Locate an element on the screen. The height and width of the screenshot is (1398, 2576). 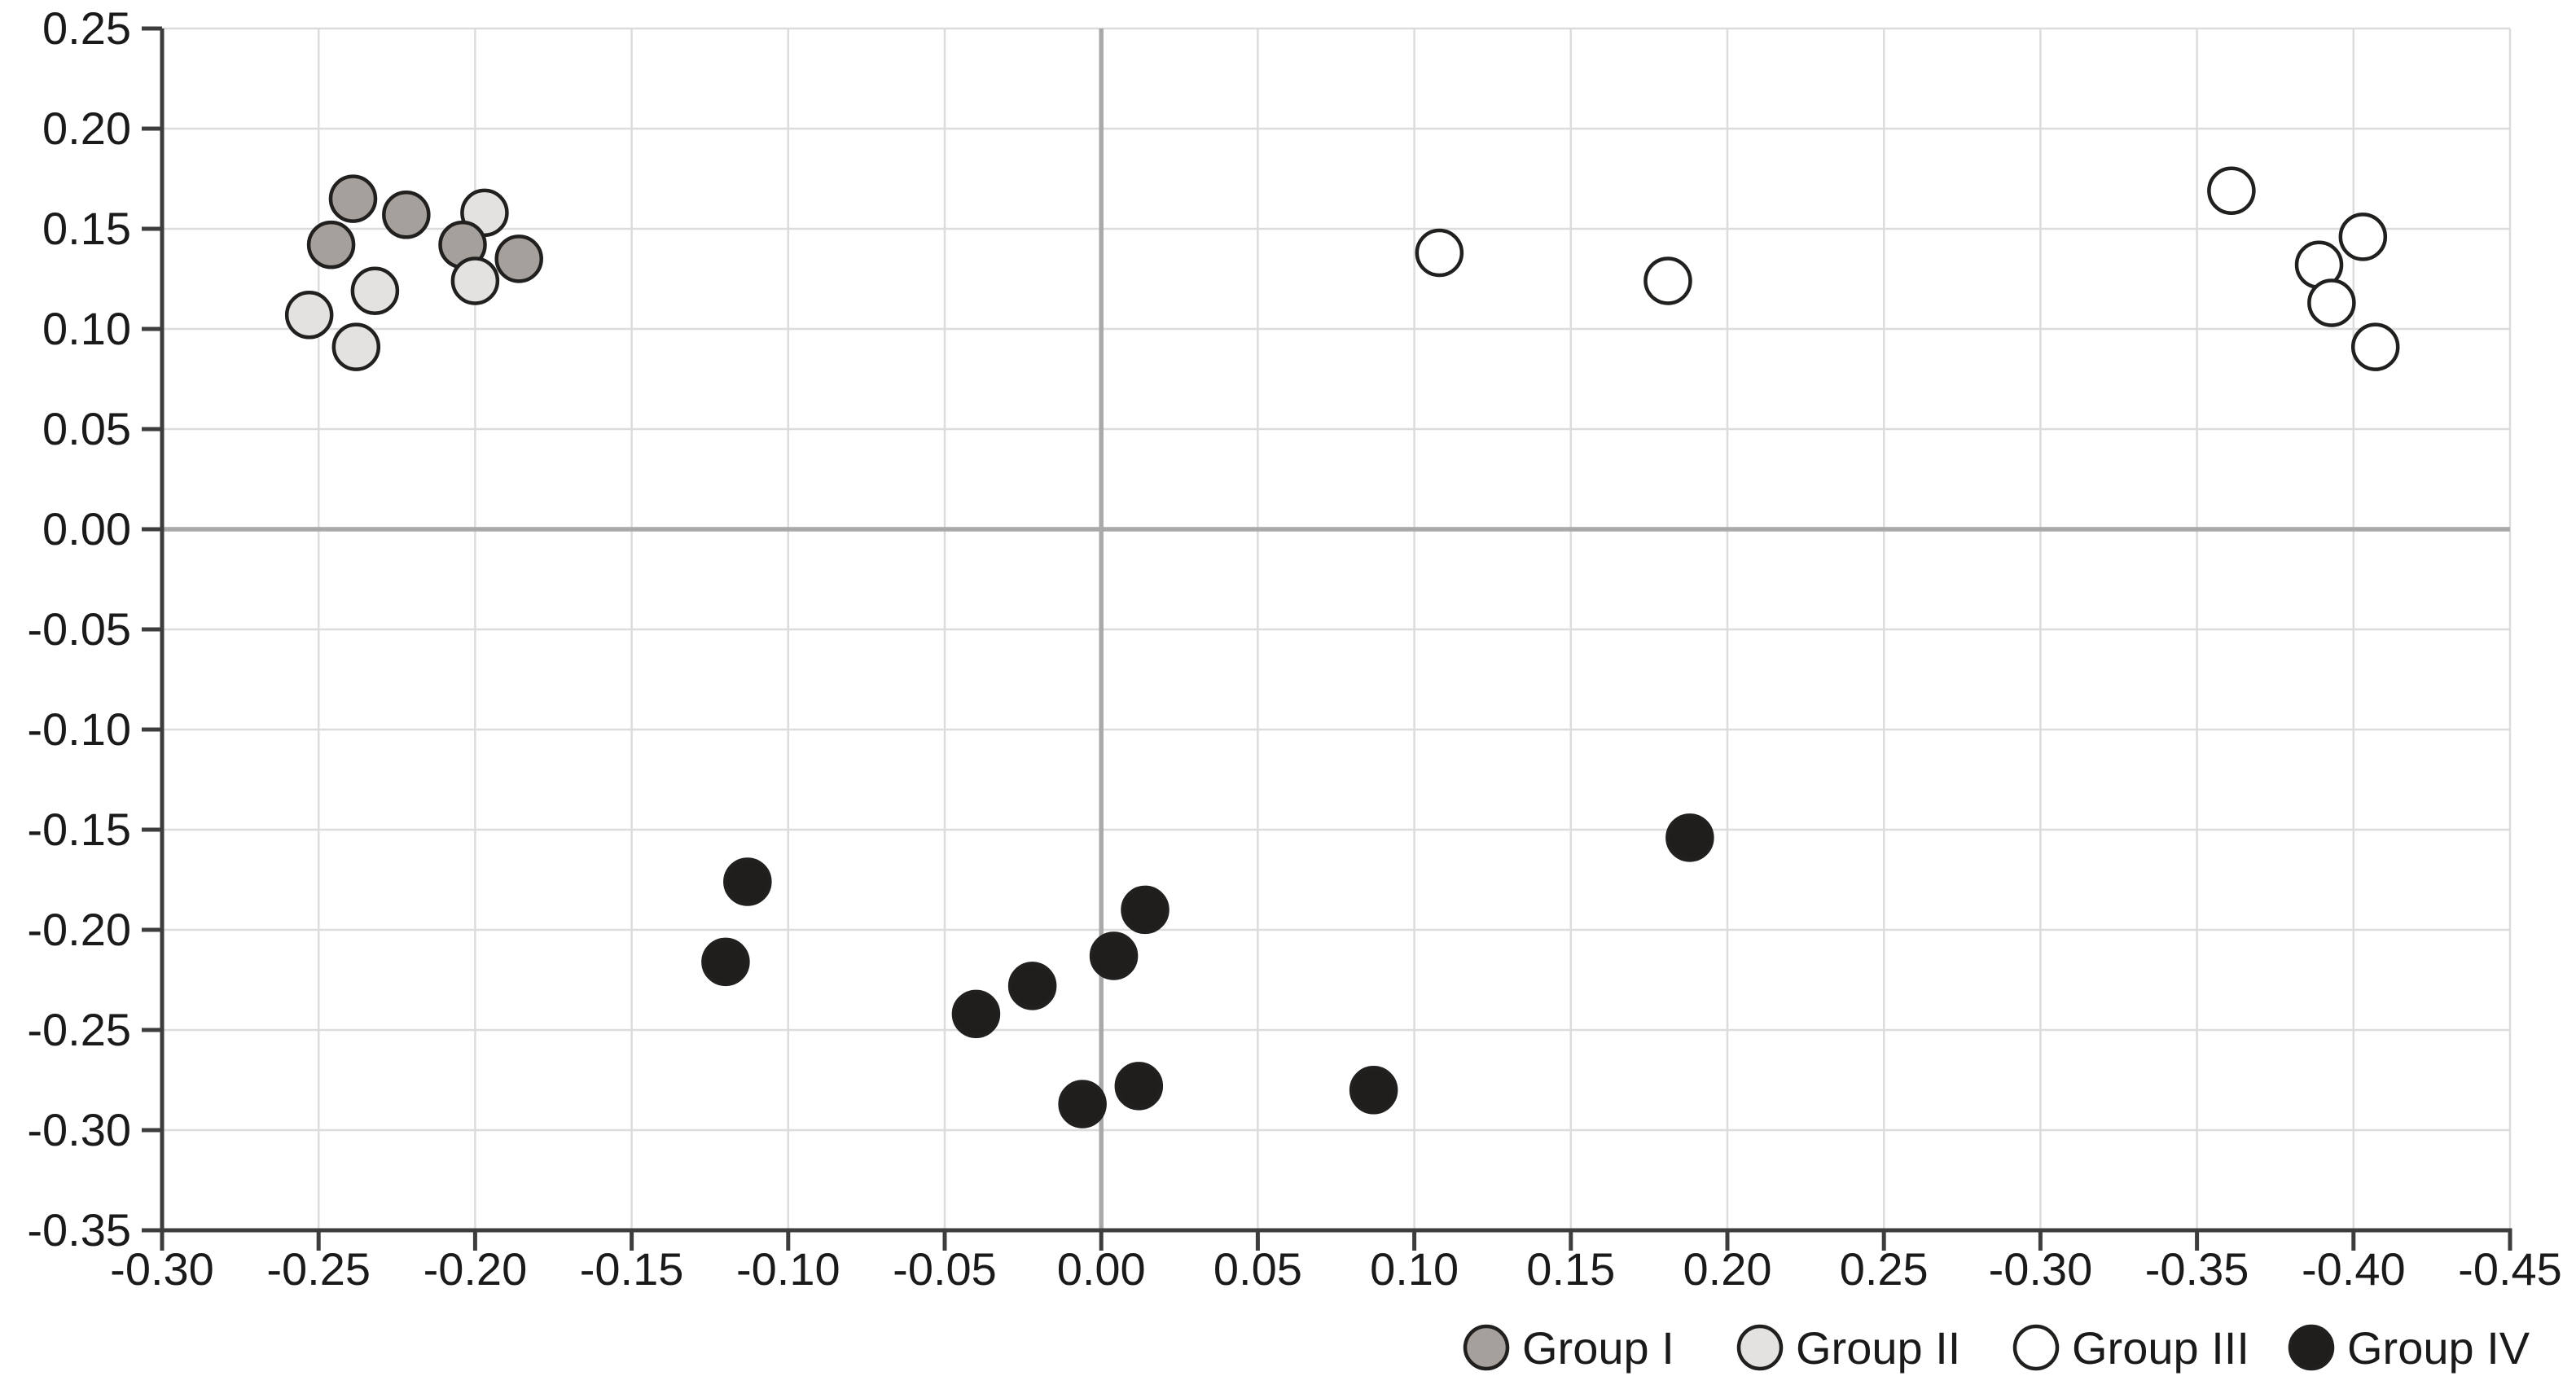
x-tick-label: -0.05 is located at coordinates (945, 1269).